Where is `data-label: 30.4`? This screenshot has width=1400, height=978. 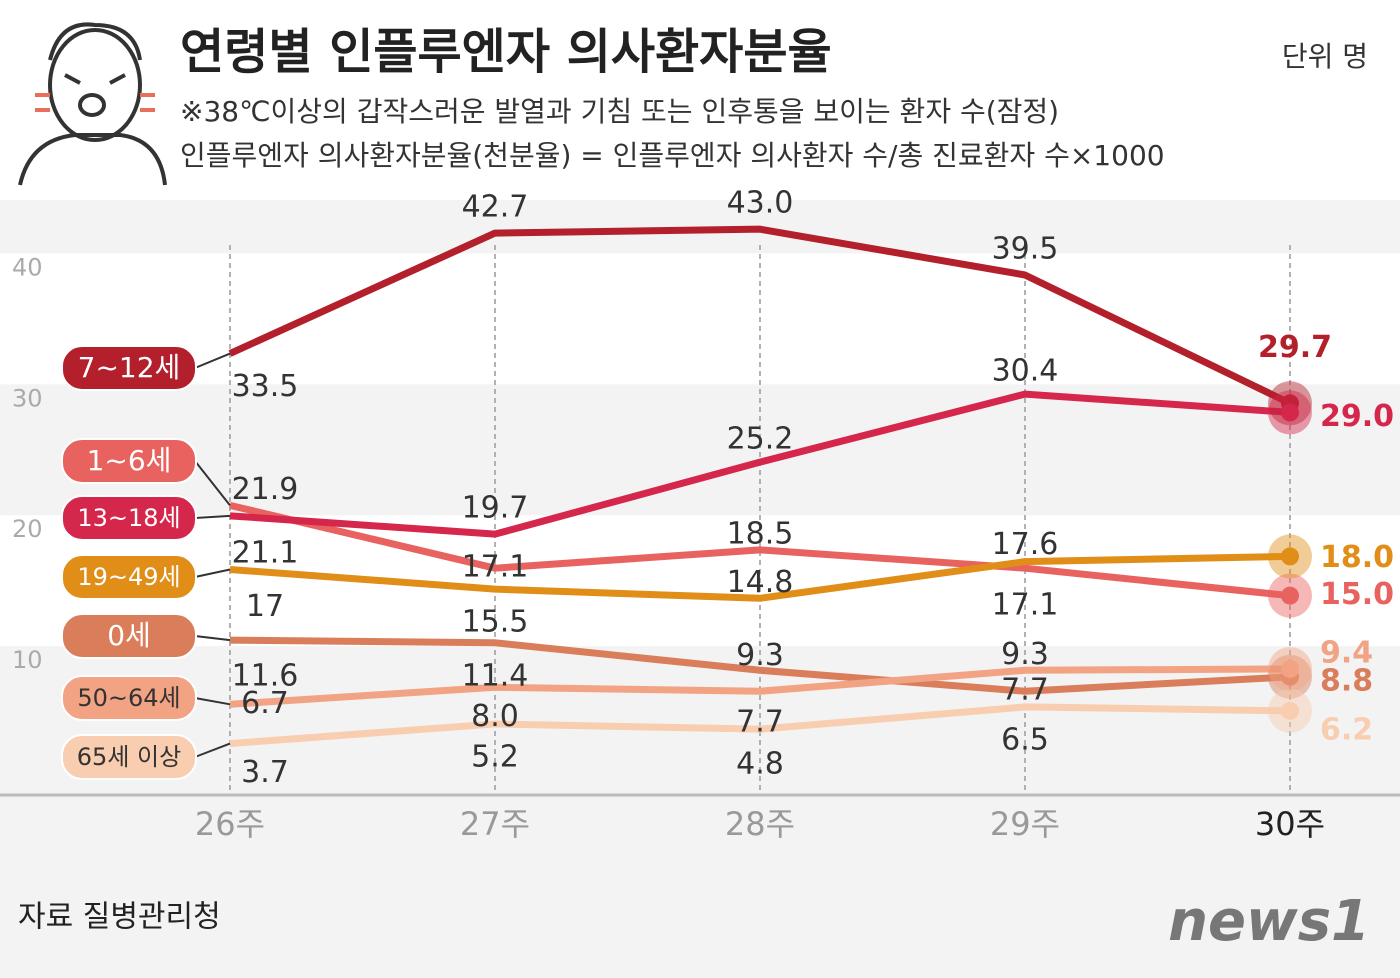
data-label: 30.4 is located at coordinates (1025, 371).